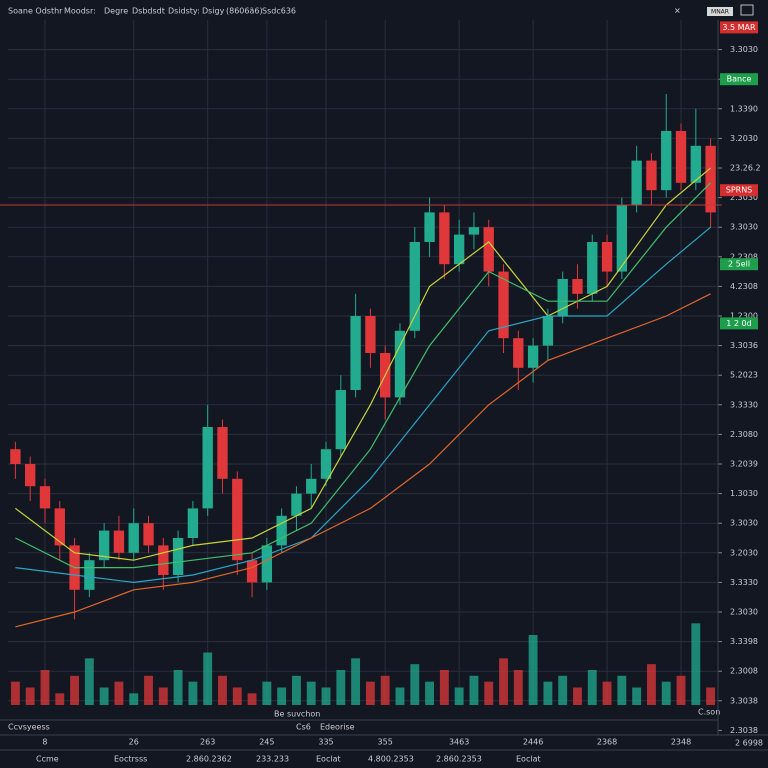  I want to click on toolbar-item: Soane Odsthr, so click(35, 11).